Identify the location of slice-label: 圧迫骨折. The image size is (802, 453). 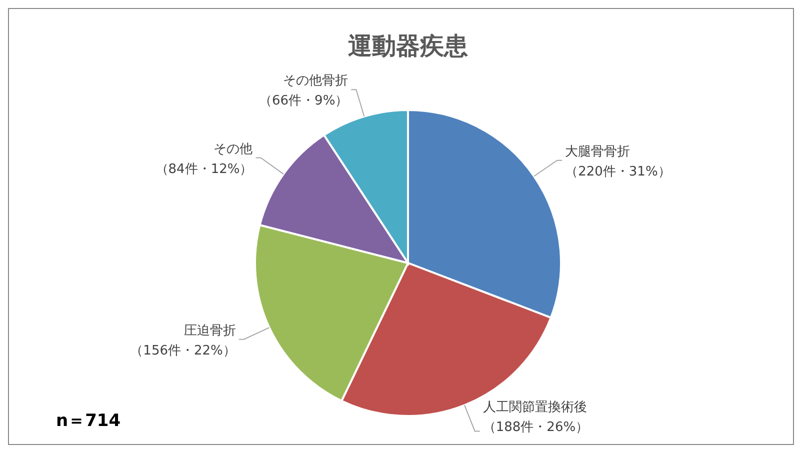
(210, 330).